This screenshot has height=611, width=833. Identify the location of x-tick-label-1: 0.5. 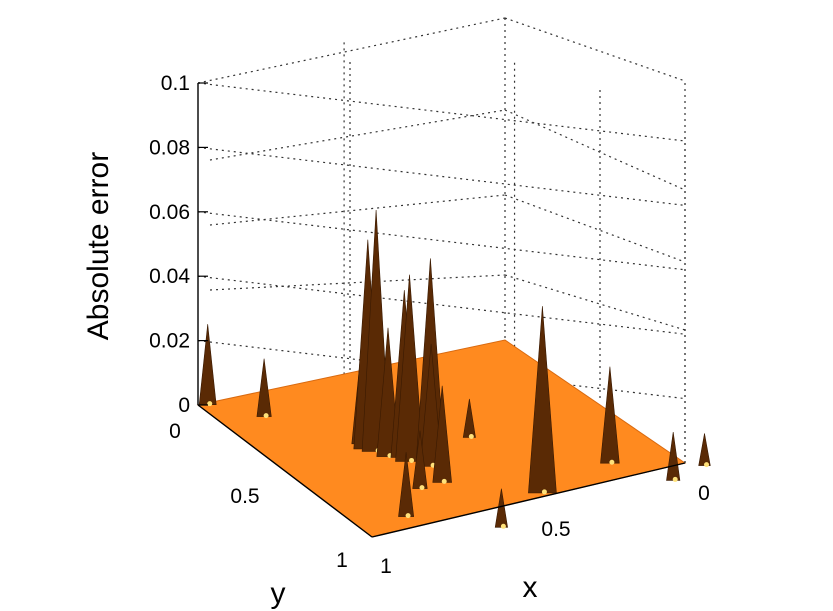
(555, 529).